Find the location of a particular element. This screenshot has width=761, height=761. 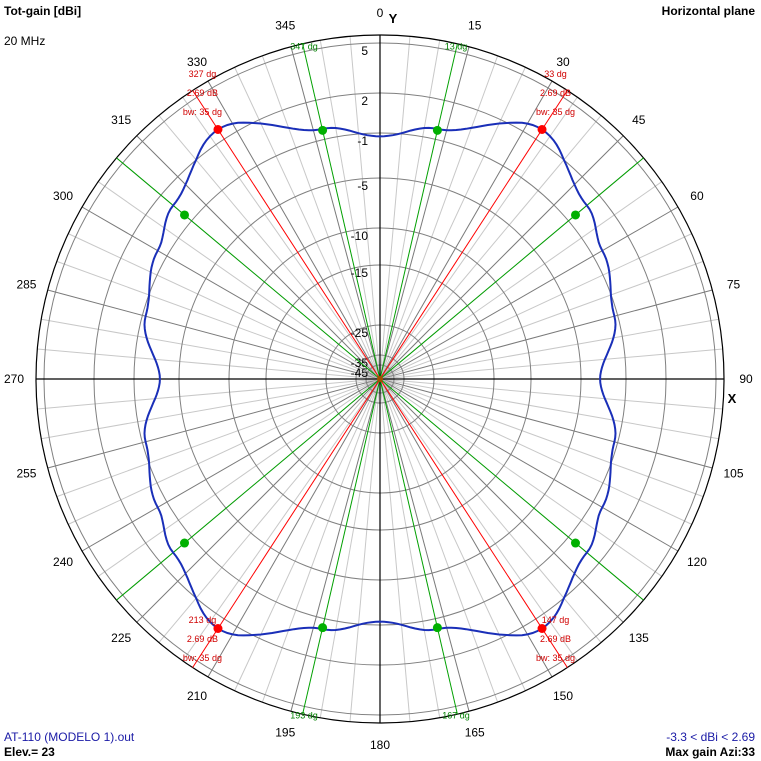

azimuth-label: 60 is located at coordinates (697, 196).